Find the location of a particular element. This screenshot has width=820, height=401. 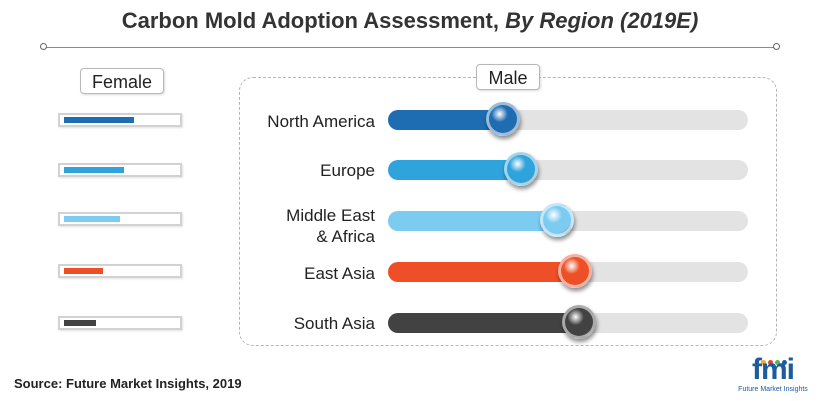

female-bar-south-asia is located at coordinates (120, 323).